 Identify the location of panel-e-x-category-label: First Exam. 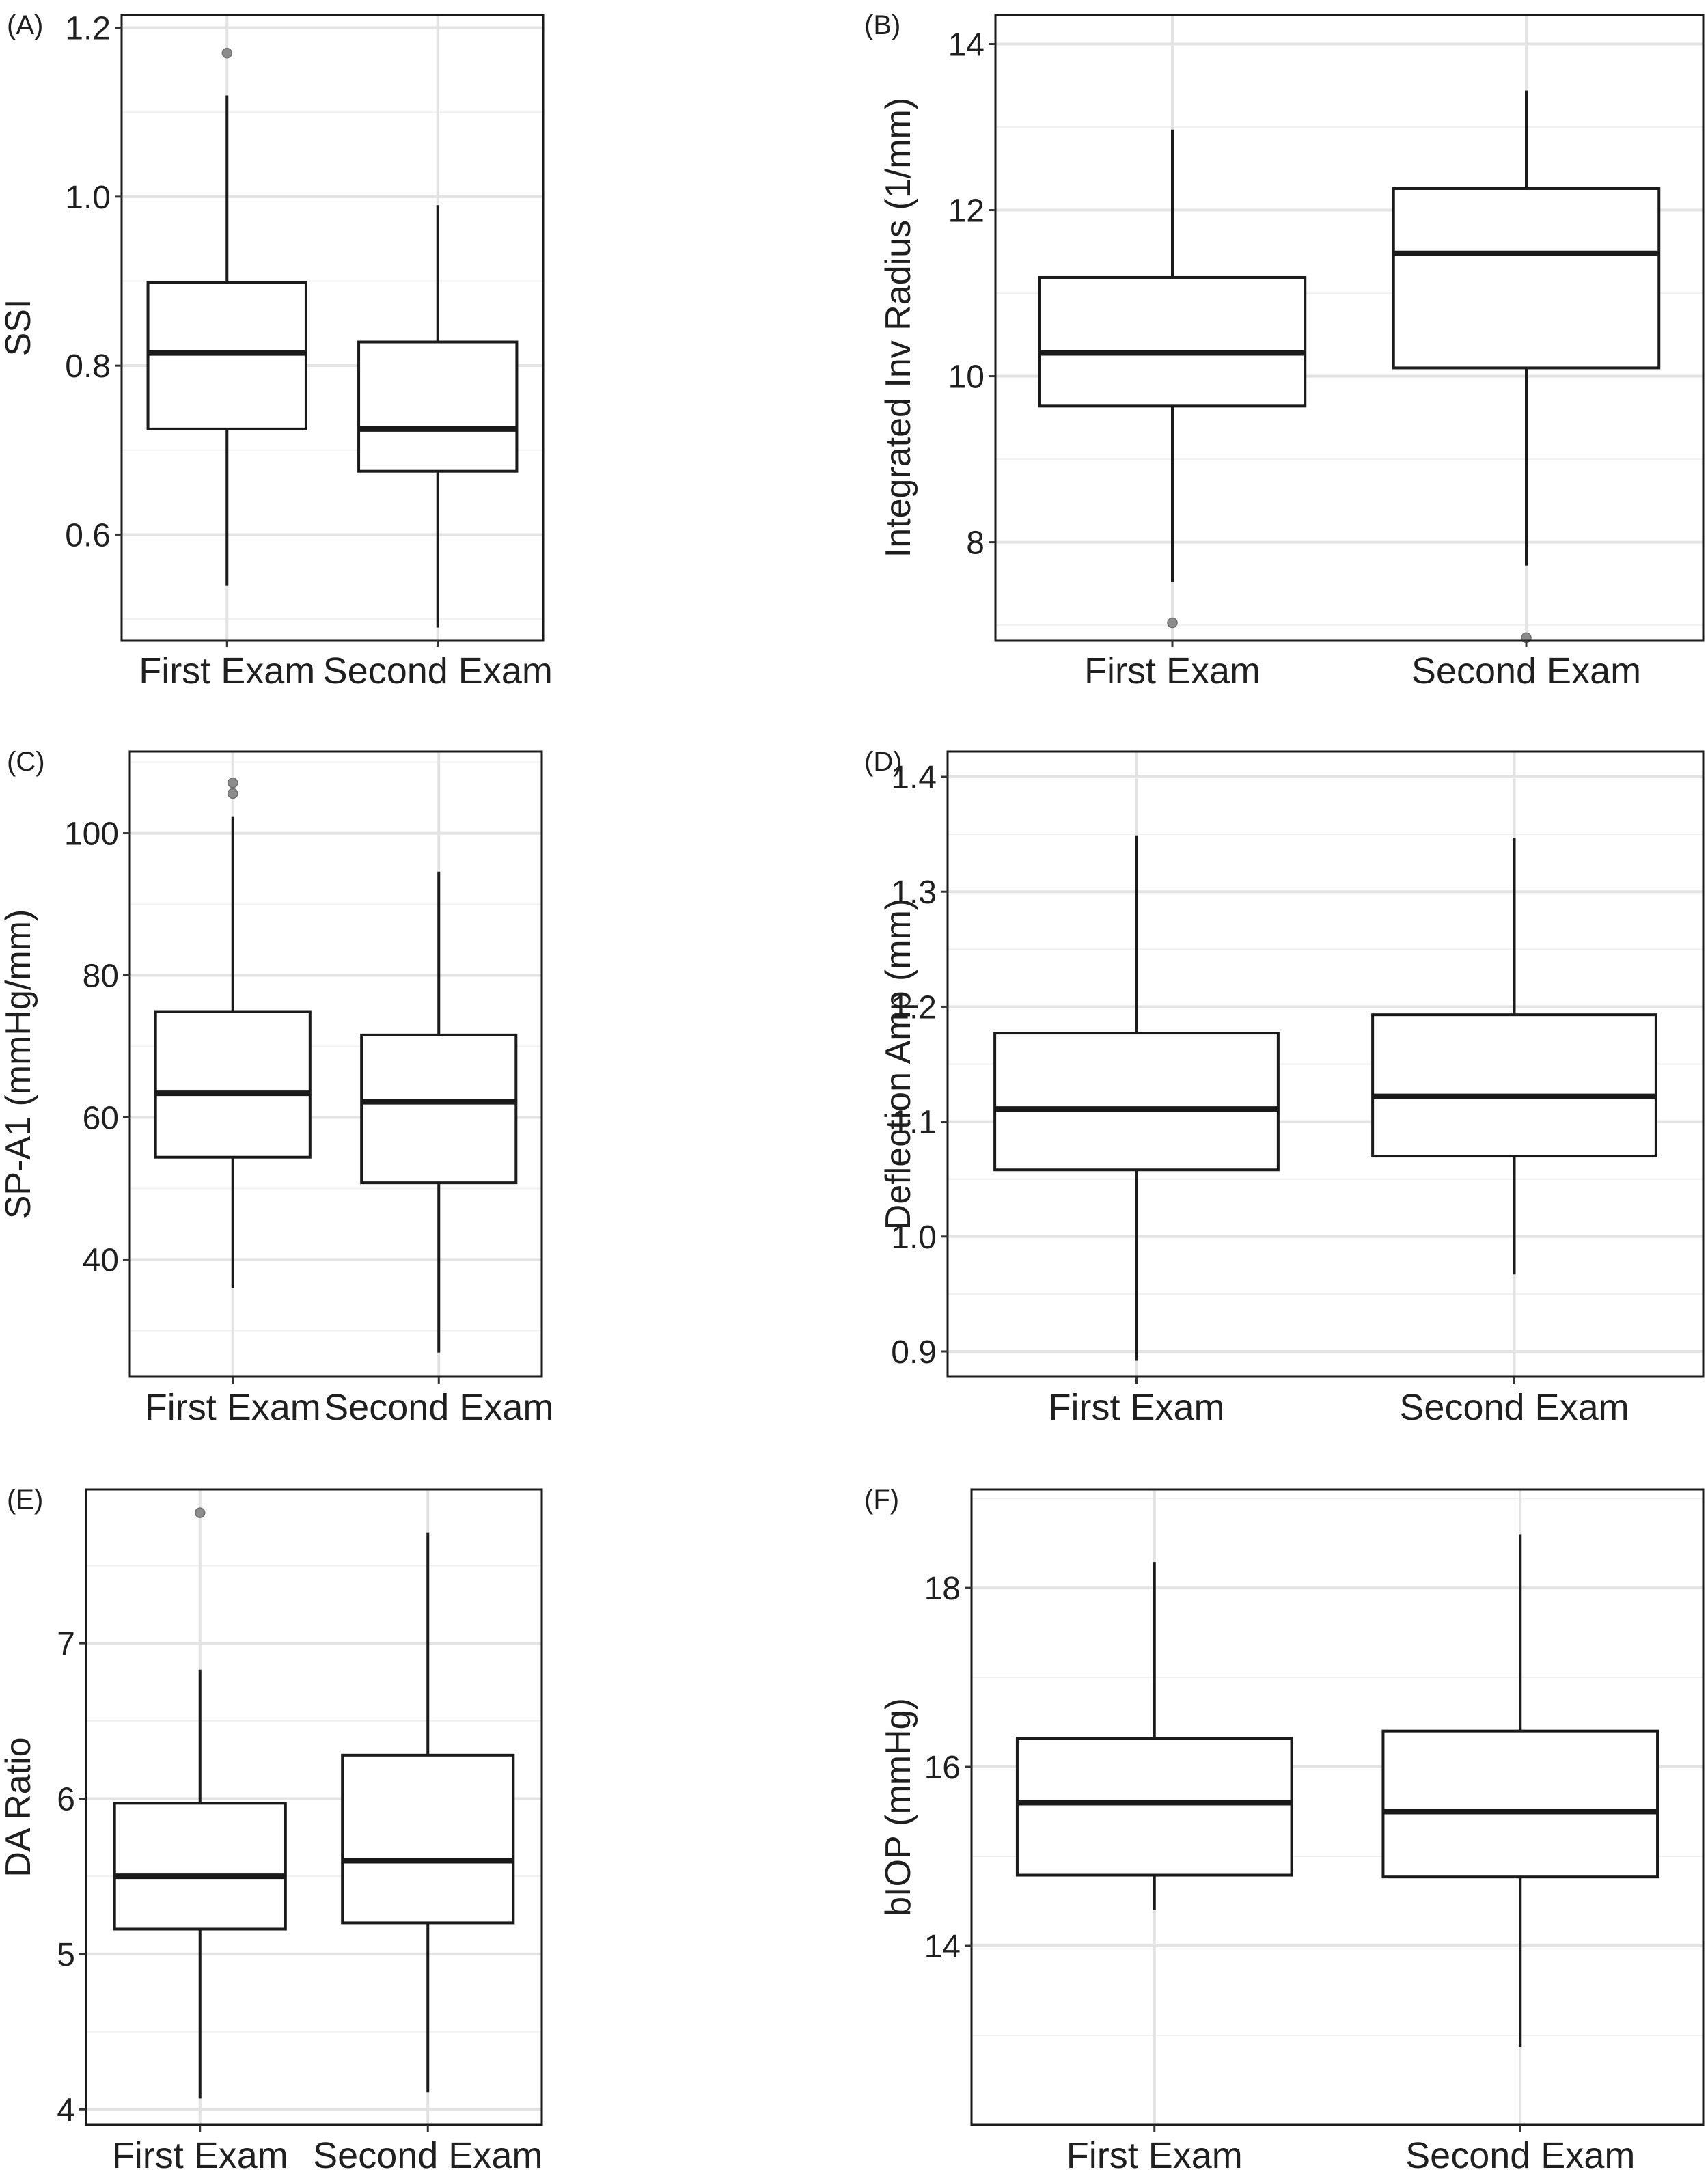
(200, 2153).